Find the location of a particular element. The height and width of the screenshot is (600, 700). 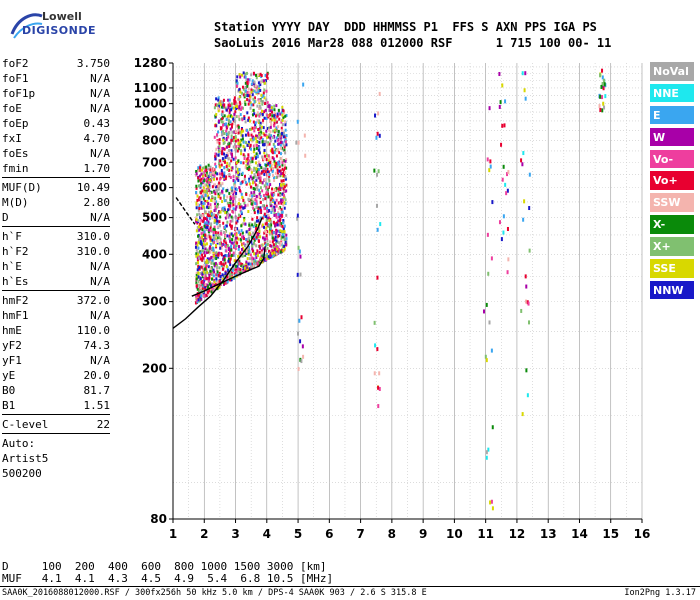

legend-item: SSE is located at coordinates (672, 268).